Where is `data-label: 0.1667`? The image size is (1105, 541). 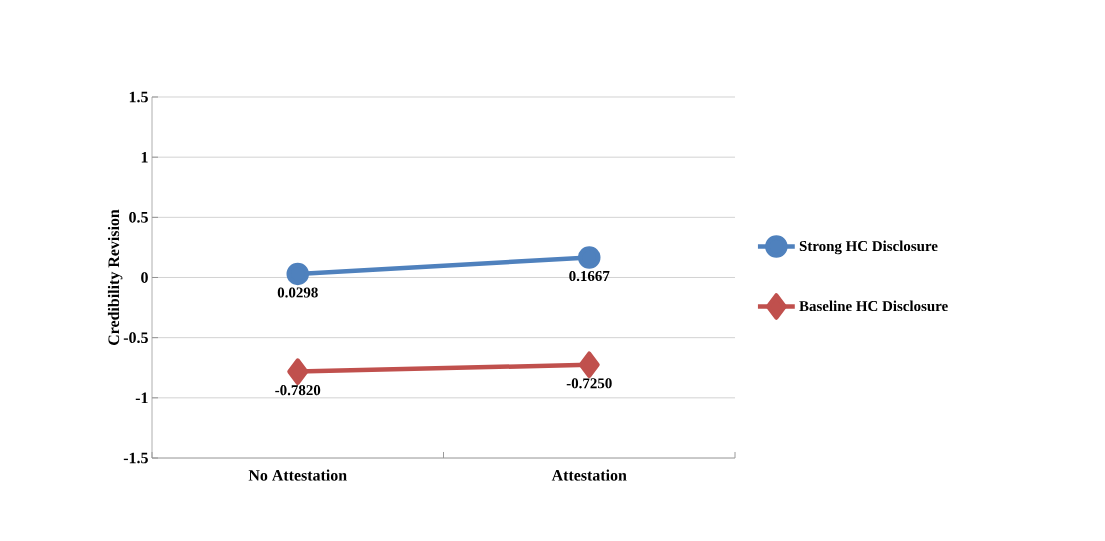 data-label: 0.1667 is located at coordinates (589, 276).